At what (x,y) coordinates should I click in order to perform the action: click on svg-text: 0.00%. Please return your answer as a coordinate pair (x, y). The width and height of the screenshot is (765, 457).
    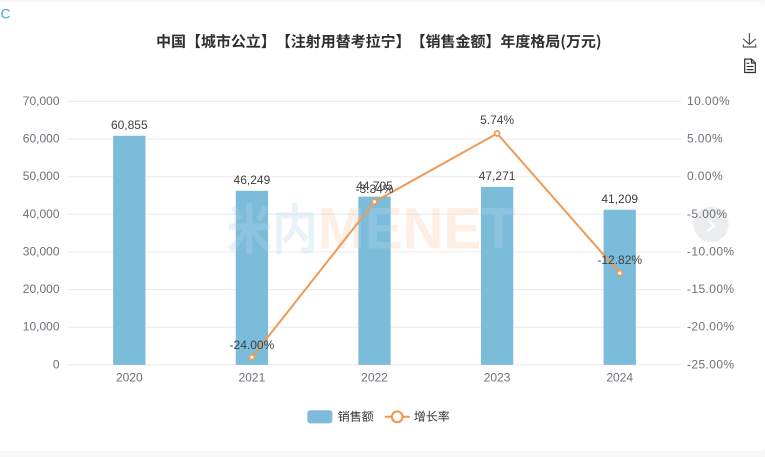
    Looking at the image, I should click on (705, 176).